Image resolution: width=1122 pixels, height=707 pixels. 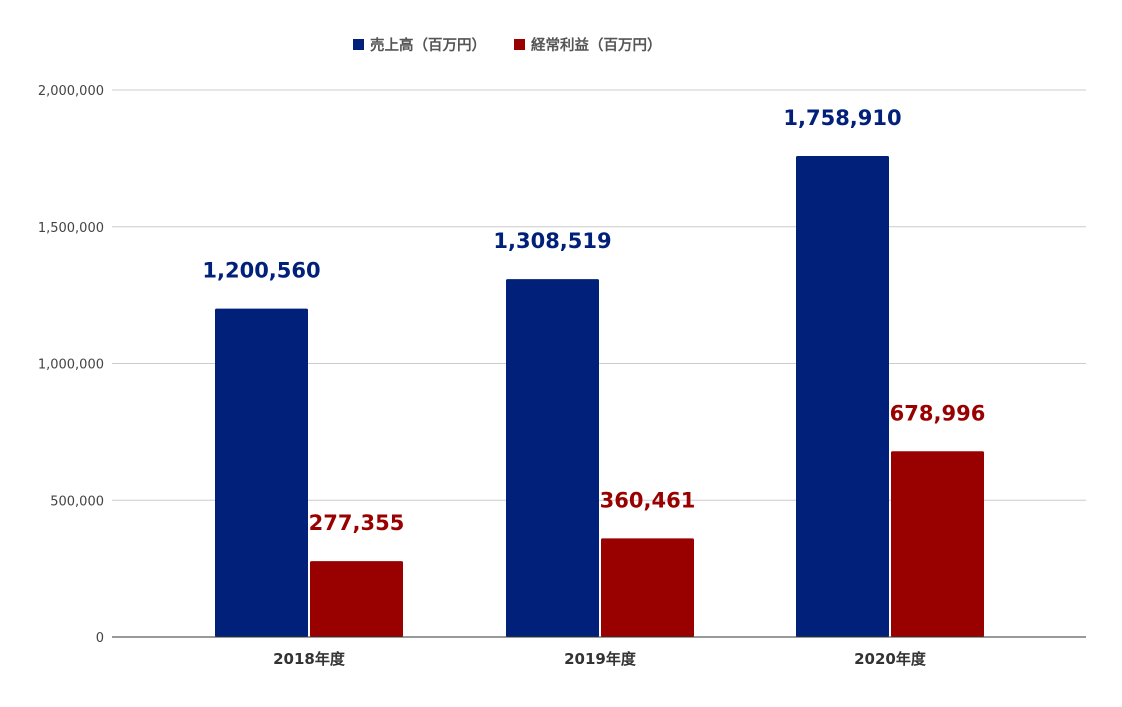 What do you see at coordinates (357, 523) in the screenshot?
I see `data-label-ordinary-profit: 277,355` at bounding box center [357, 523].